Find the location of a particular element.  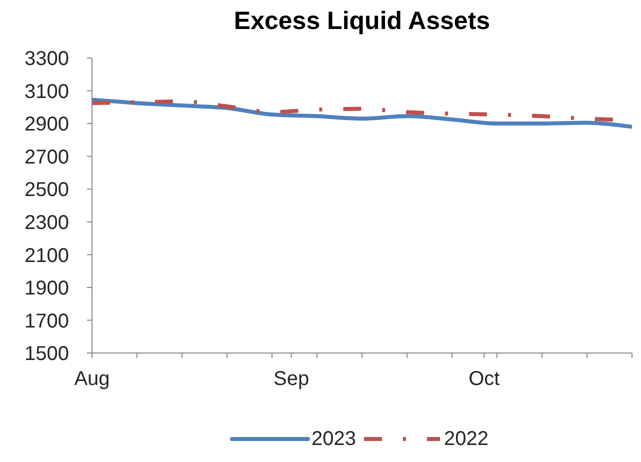

x-tick-label: Sep is located at coordinates (291, 379).